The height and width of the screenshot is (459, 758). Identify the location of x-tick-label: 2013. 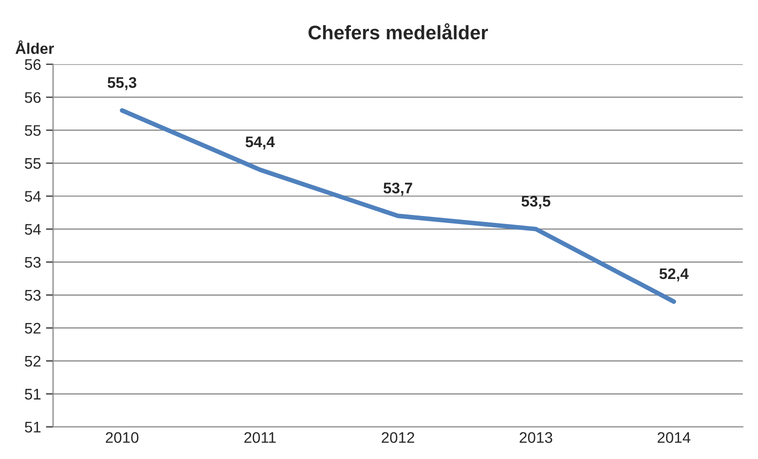
(536, 437).